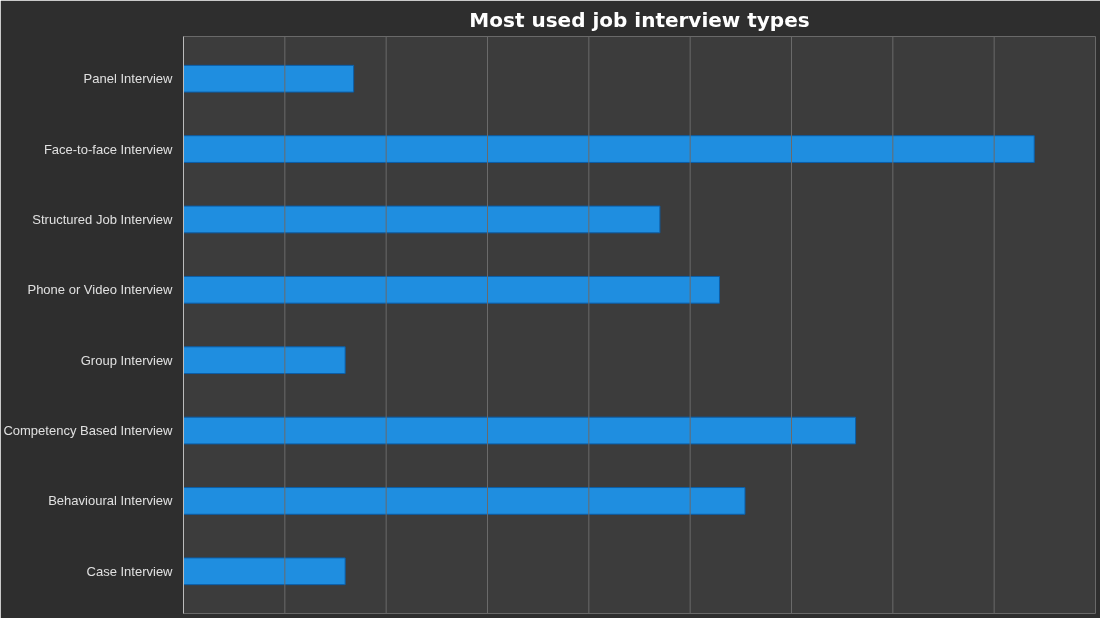 The height and width of the screenshot is (623, 1105). What do you see at coordinates (100, 290) in the screenshot?
I see `y-tick-label: Phone or Video Interview` at bounding box center [100, 290].